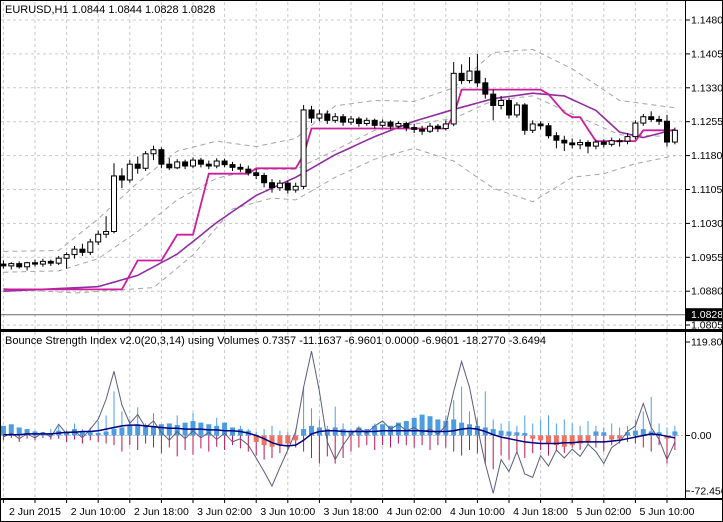  Describe the element at coordinates (707, 292) in the screenshot. I see `price-axis-label: 1.0880` at that location.